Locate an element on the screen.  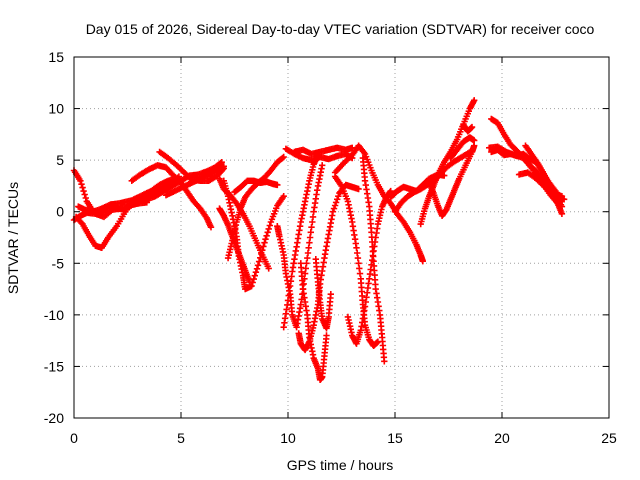
y-tick-label: 10 is located at coordinates (56, 109).